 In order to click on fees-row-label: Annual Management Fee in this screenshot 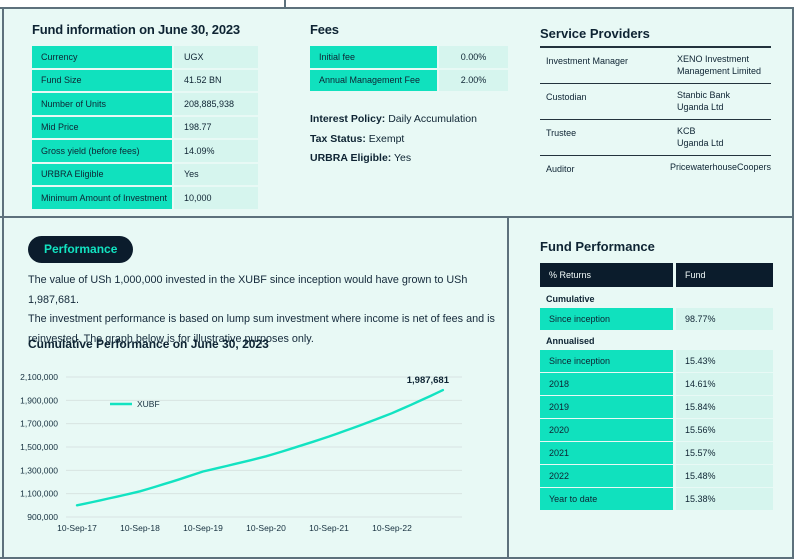, I will do `click(373, 80)`.